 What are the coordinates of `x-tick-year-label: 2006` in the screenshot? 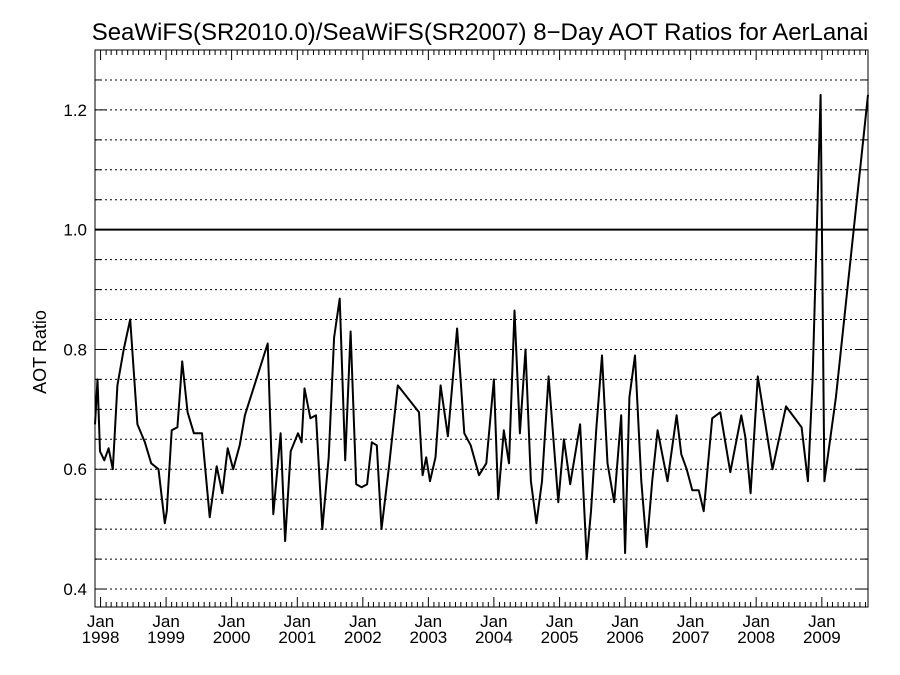 It's located at (625, 637).